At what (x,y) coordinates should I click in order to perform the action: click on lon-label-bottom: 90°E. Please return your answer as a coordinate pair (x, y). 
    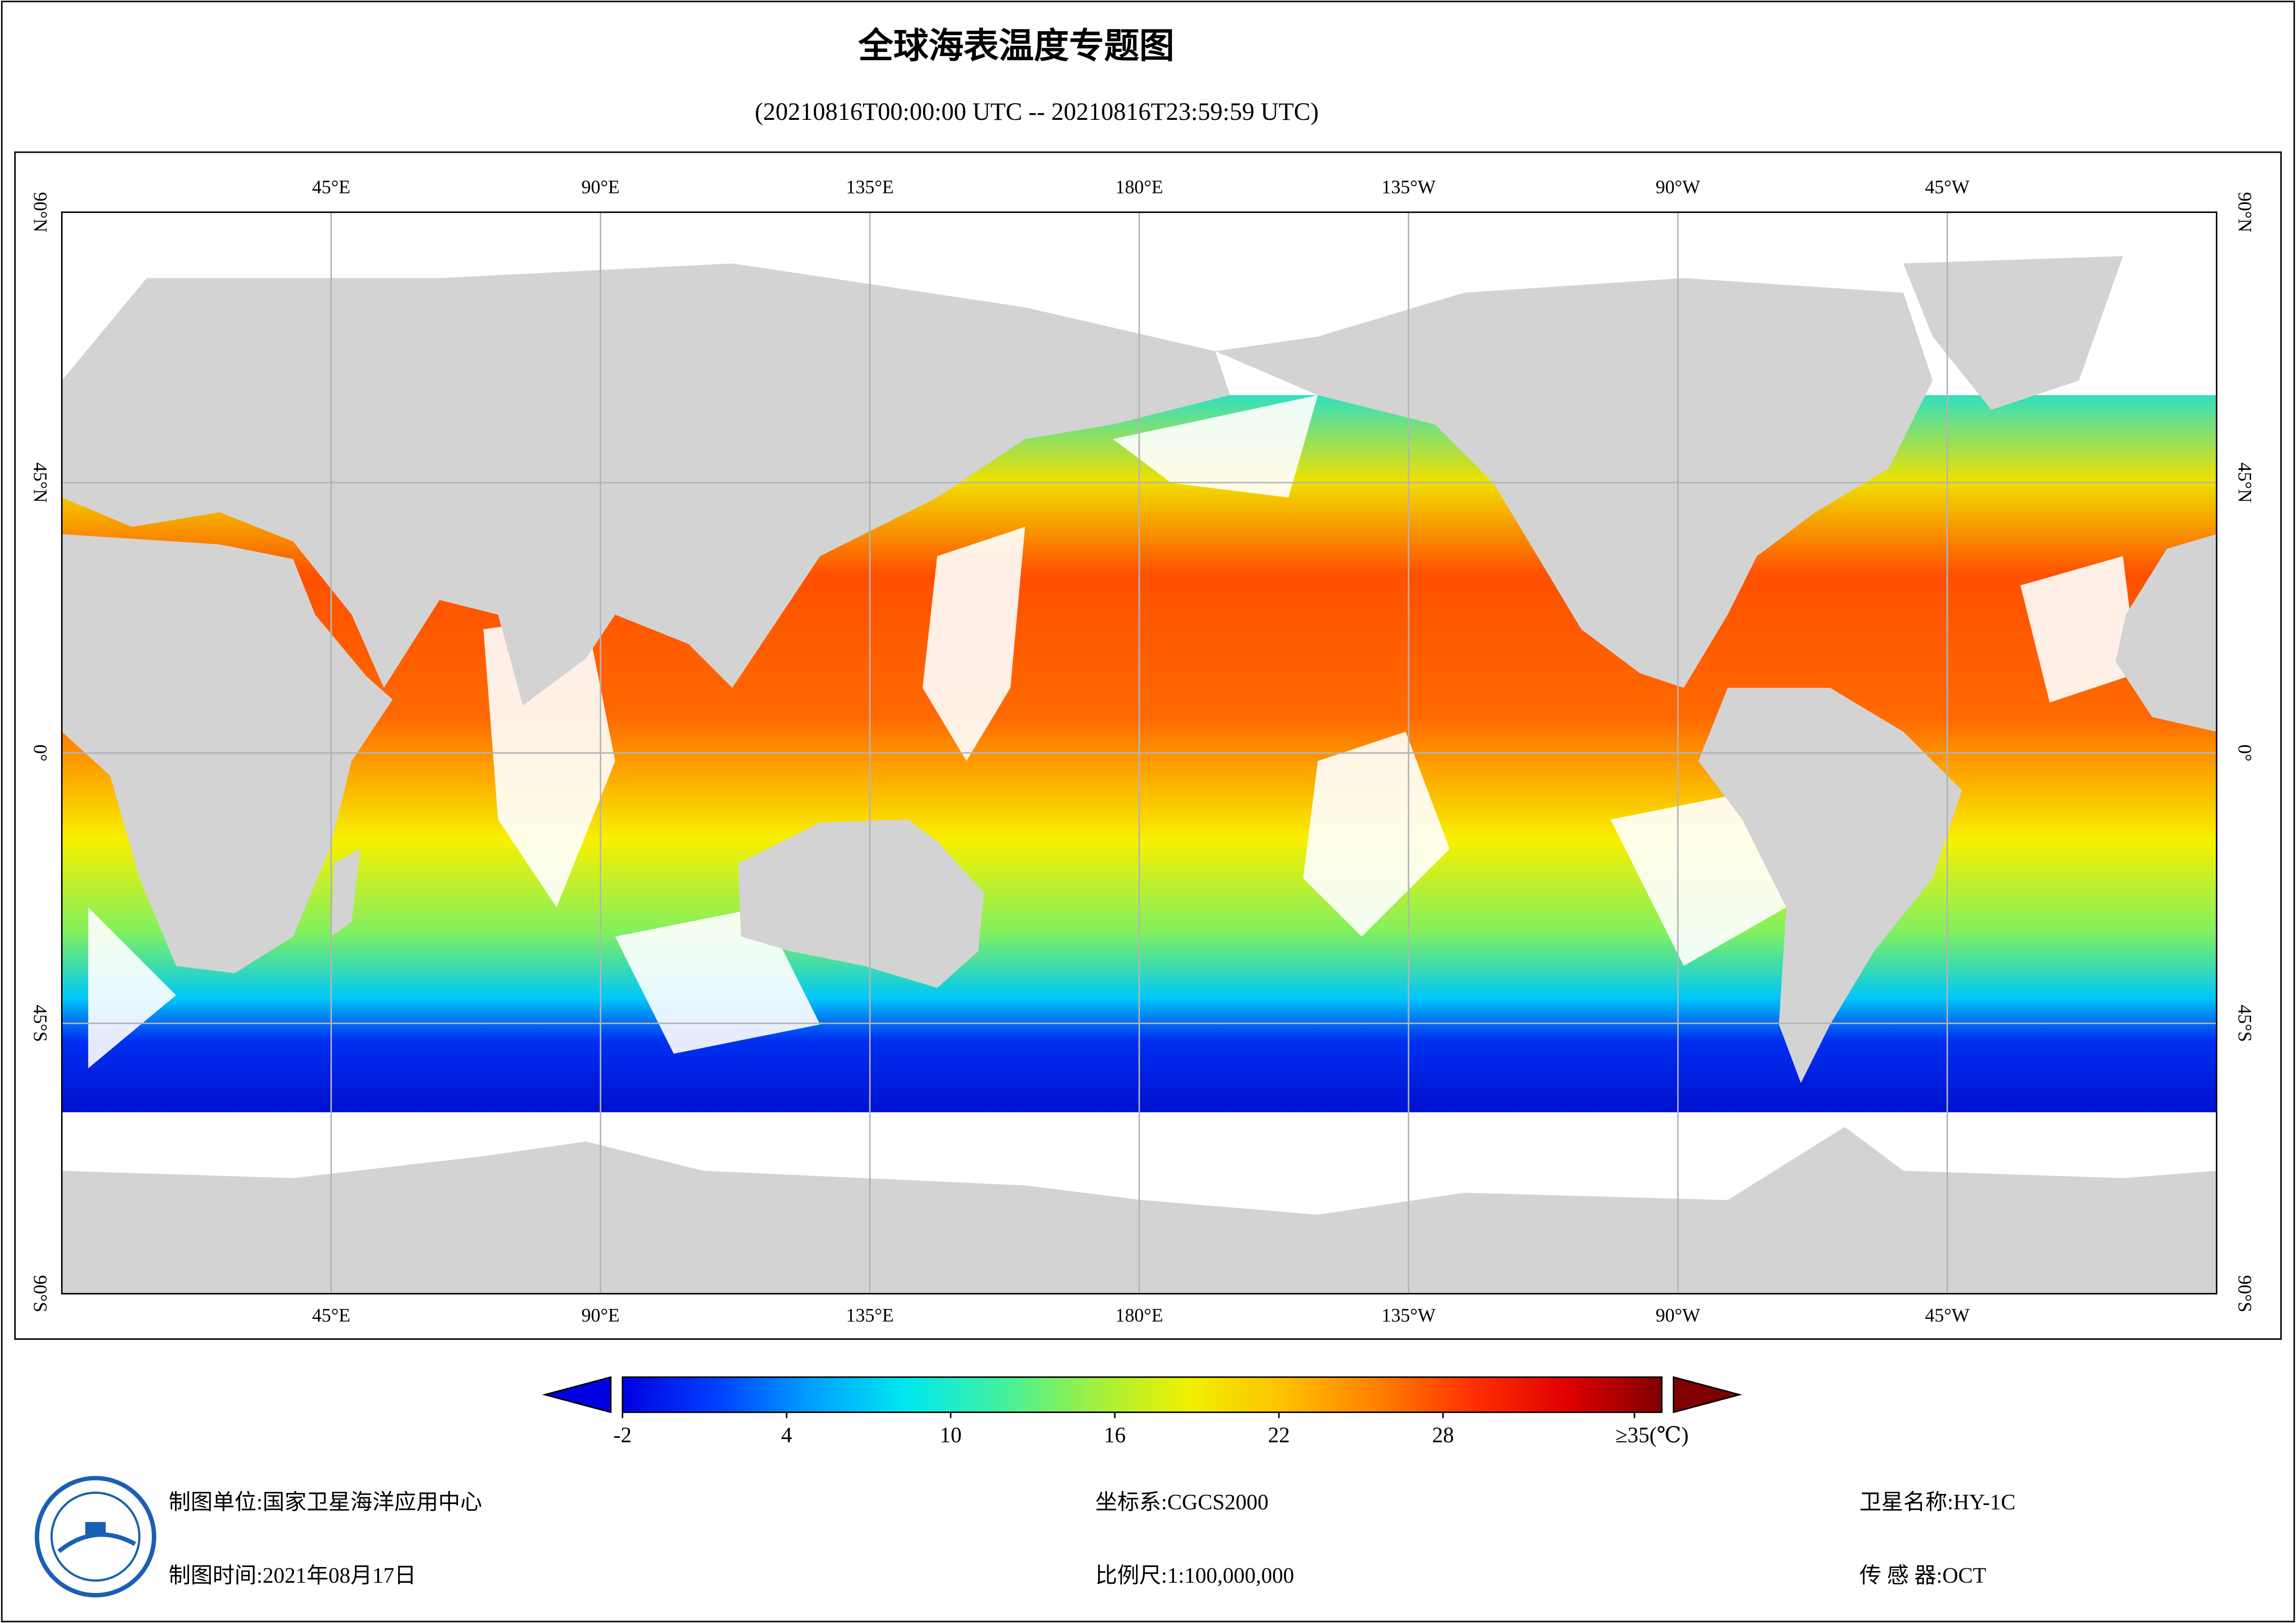
    Looking at the image, I should click on (600, 1315).